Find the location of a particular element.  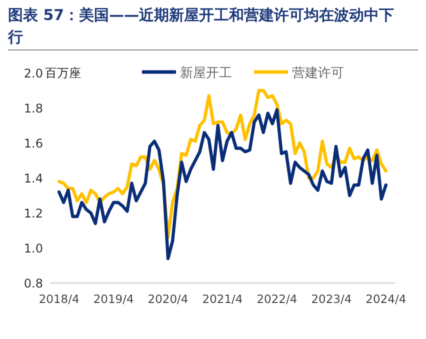

y-tick-label: 1.2 is located at coordinates (33, 213).